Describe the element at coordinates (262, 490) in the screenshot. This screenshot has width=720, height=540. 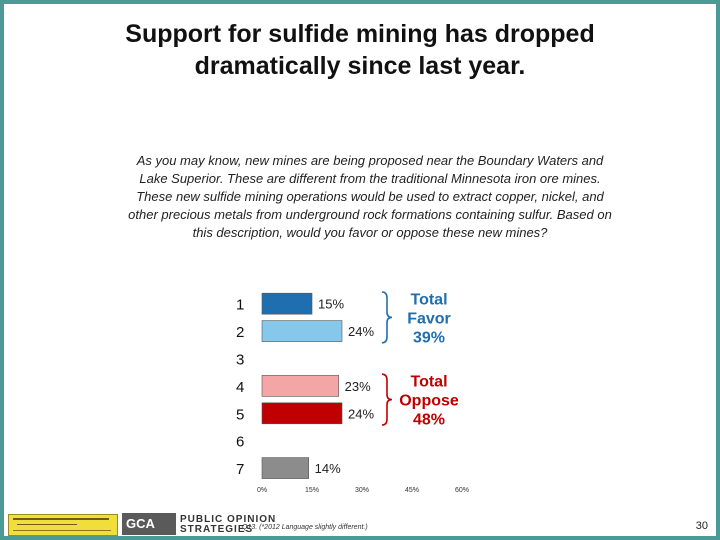
I see `x-tick-label: 0%` at that location.